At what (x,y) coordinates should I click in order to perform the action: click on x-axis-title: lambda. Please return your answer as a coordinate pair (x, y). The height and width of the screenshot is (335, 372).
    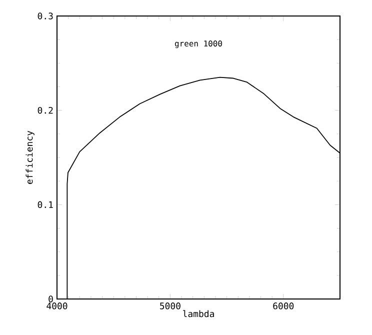
    Looking at the image, I should click on (198, 314).